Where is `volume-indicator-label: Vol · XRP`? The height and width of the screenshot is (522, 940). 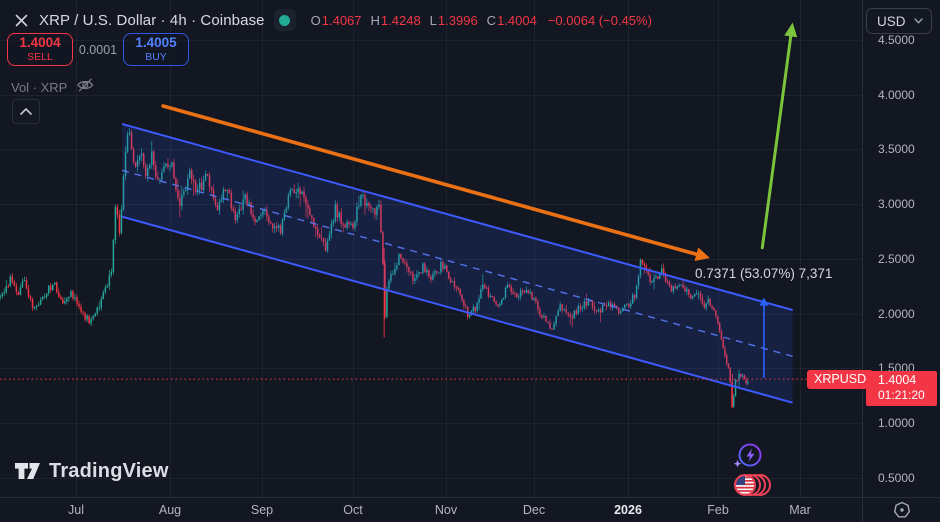 volume-indicator-label: Vol · XRP is located at coordinates (39, 87).